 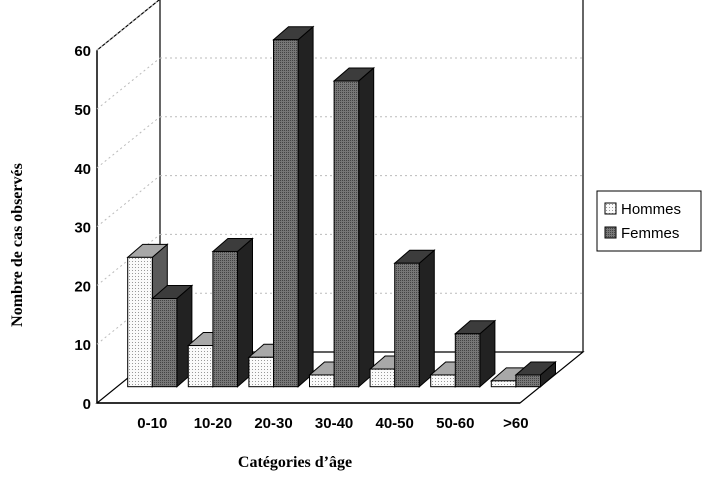 What do you see at coordinates (649, 221) in the screenshot?
I see `legend: Hommes Femmes` at bounding box center [649, 221].